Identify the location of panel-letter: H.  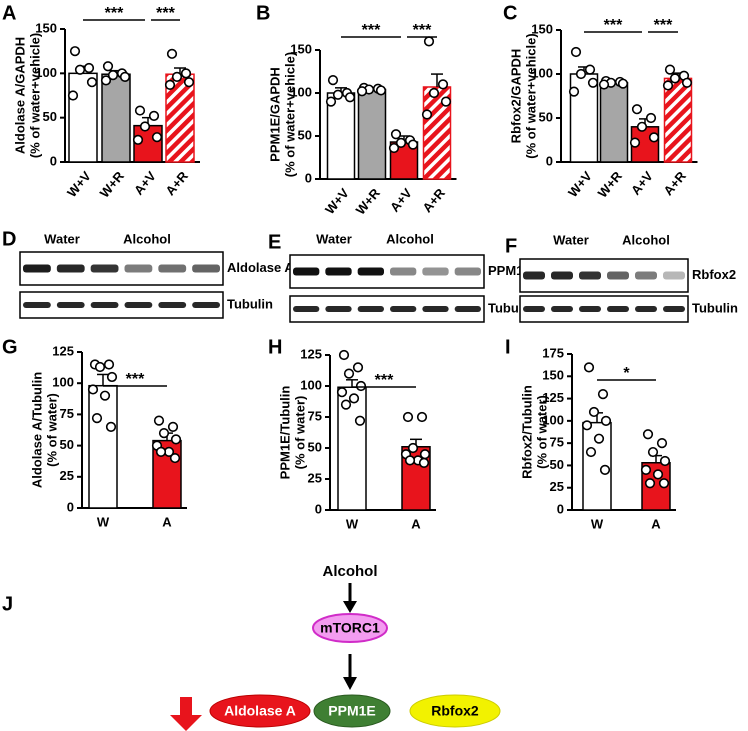
(275, 347).